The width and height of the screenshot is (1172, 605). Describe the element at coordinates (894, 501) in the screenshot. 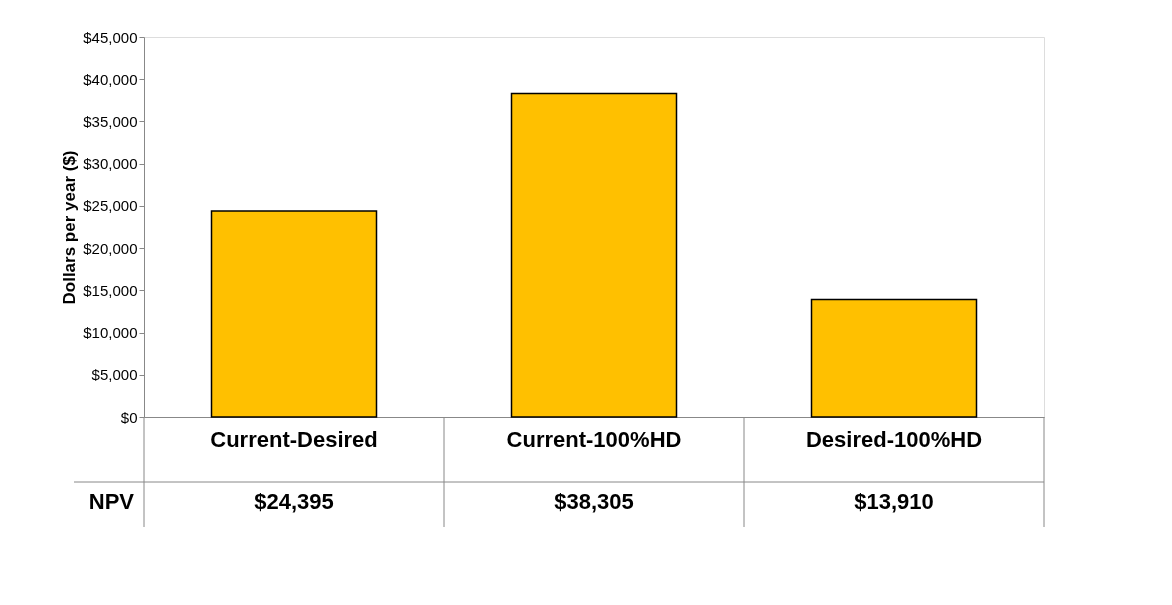

I see `text: $13,910` at that location.